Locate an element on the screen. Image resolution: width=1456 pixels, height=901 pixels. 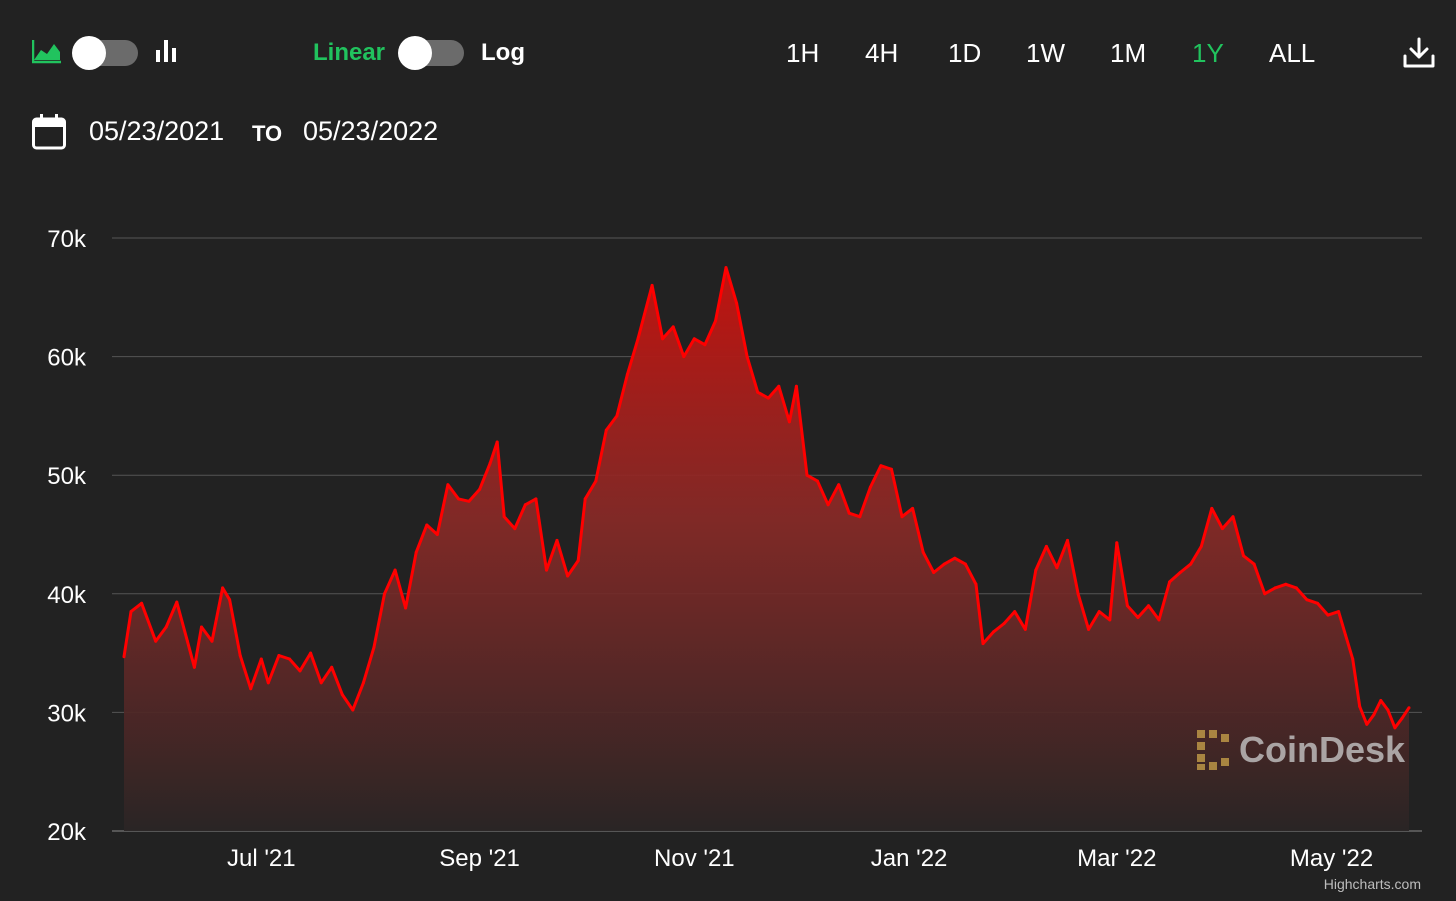
range-4h-button: 4H is located at coordinates (882, 53).